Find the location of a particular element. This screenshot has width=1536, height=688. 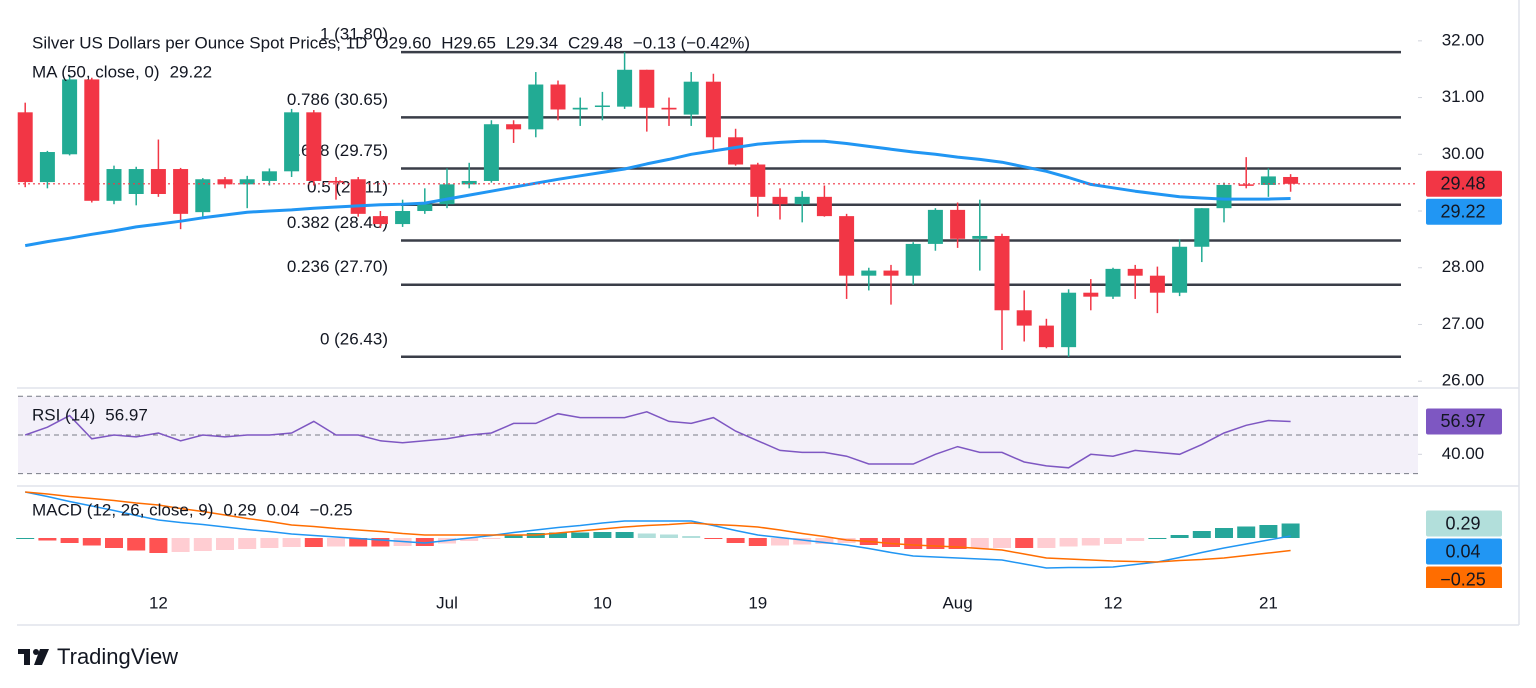

x-tick-label: 12 is located at coordinates (158, 602).